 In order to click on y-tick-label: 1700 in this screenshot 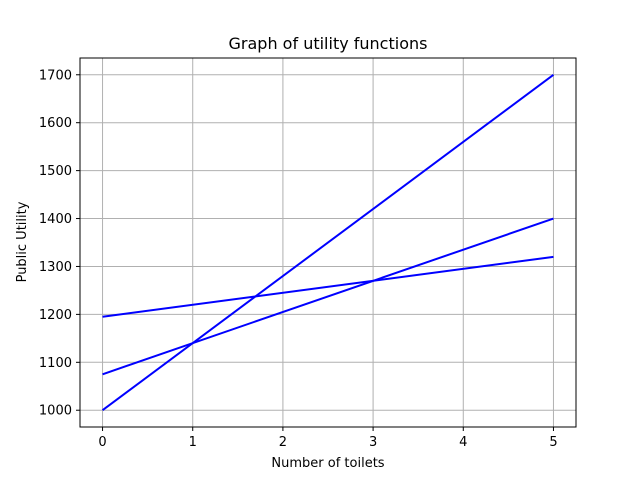, I will do `click(55, 75)`.